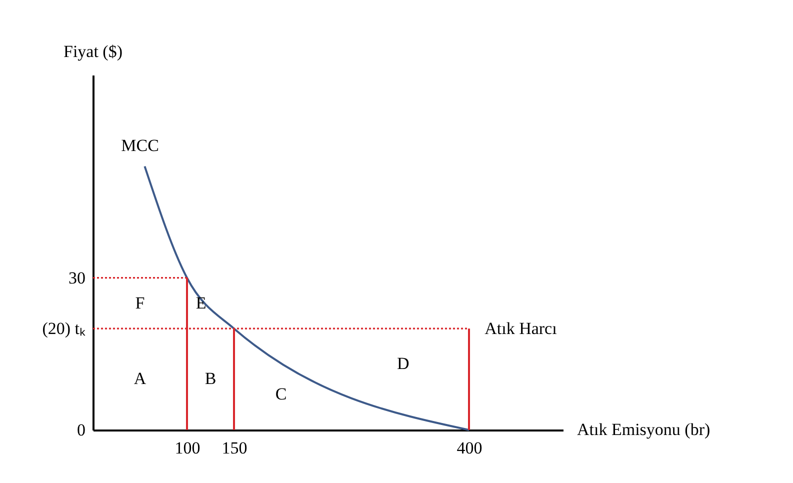 This screenshot has height=483, width=793. Describe the element at coordinates (140, 145) in the screenshot. I see `annotation: MCC` at that location.